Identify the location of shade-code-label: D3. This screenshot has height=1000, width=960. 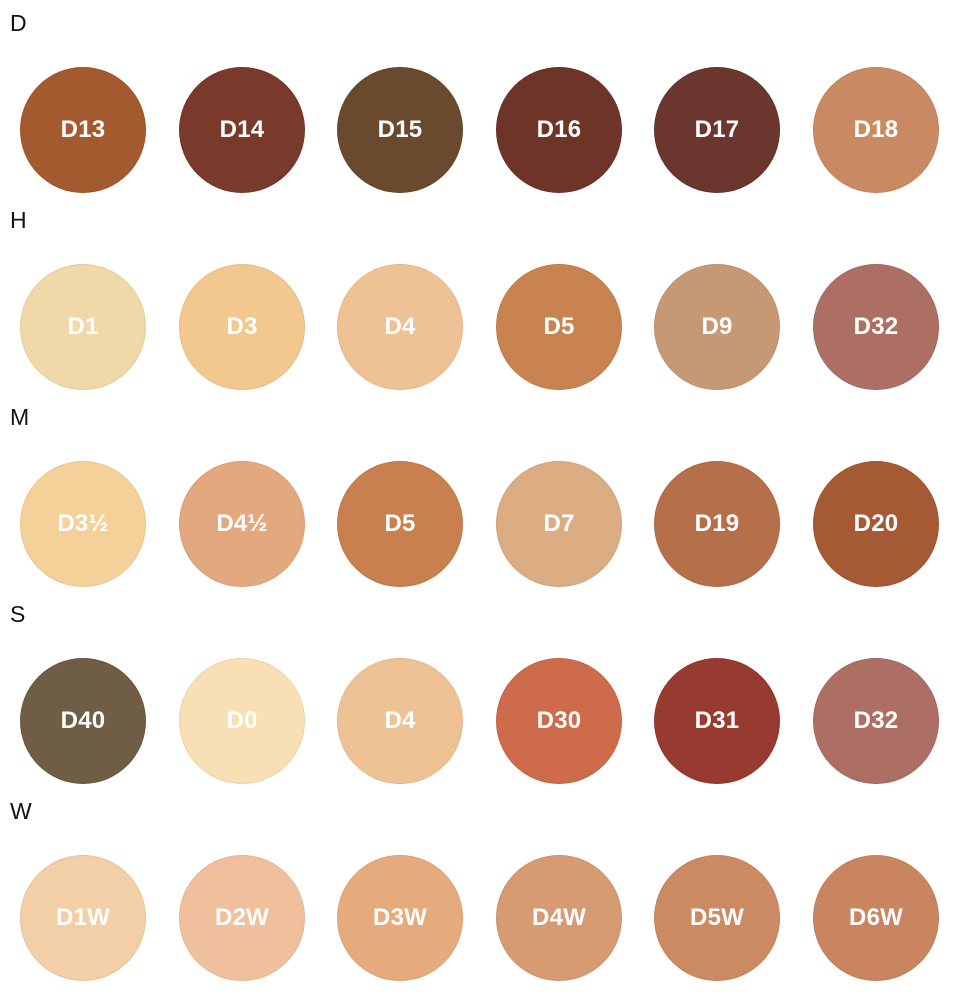
(242, 326).